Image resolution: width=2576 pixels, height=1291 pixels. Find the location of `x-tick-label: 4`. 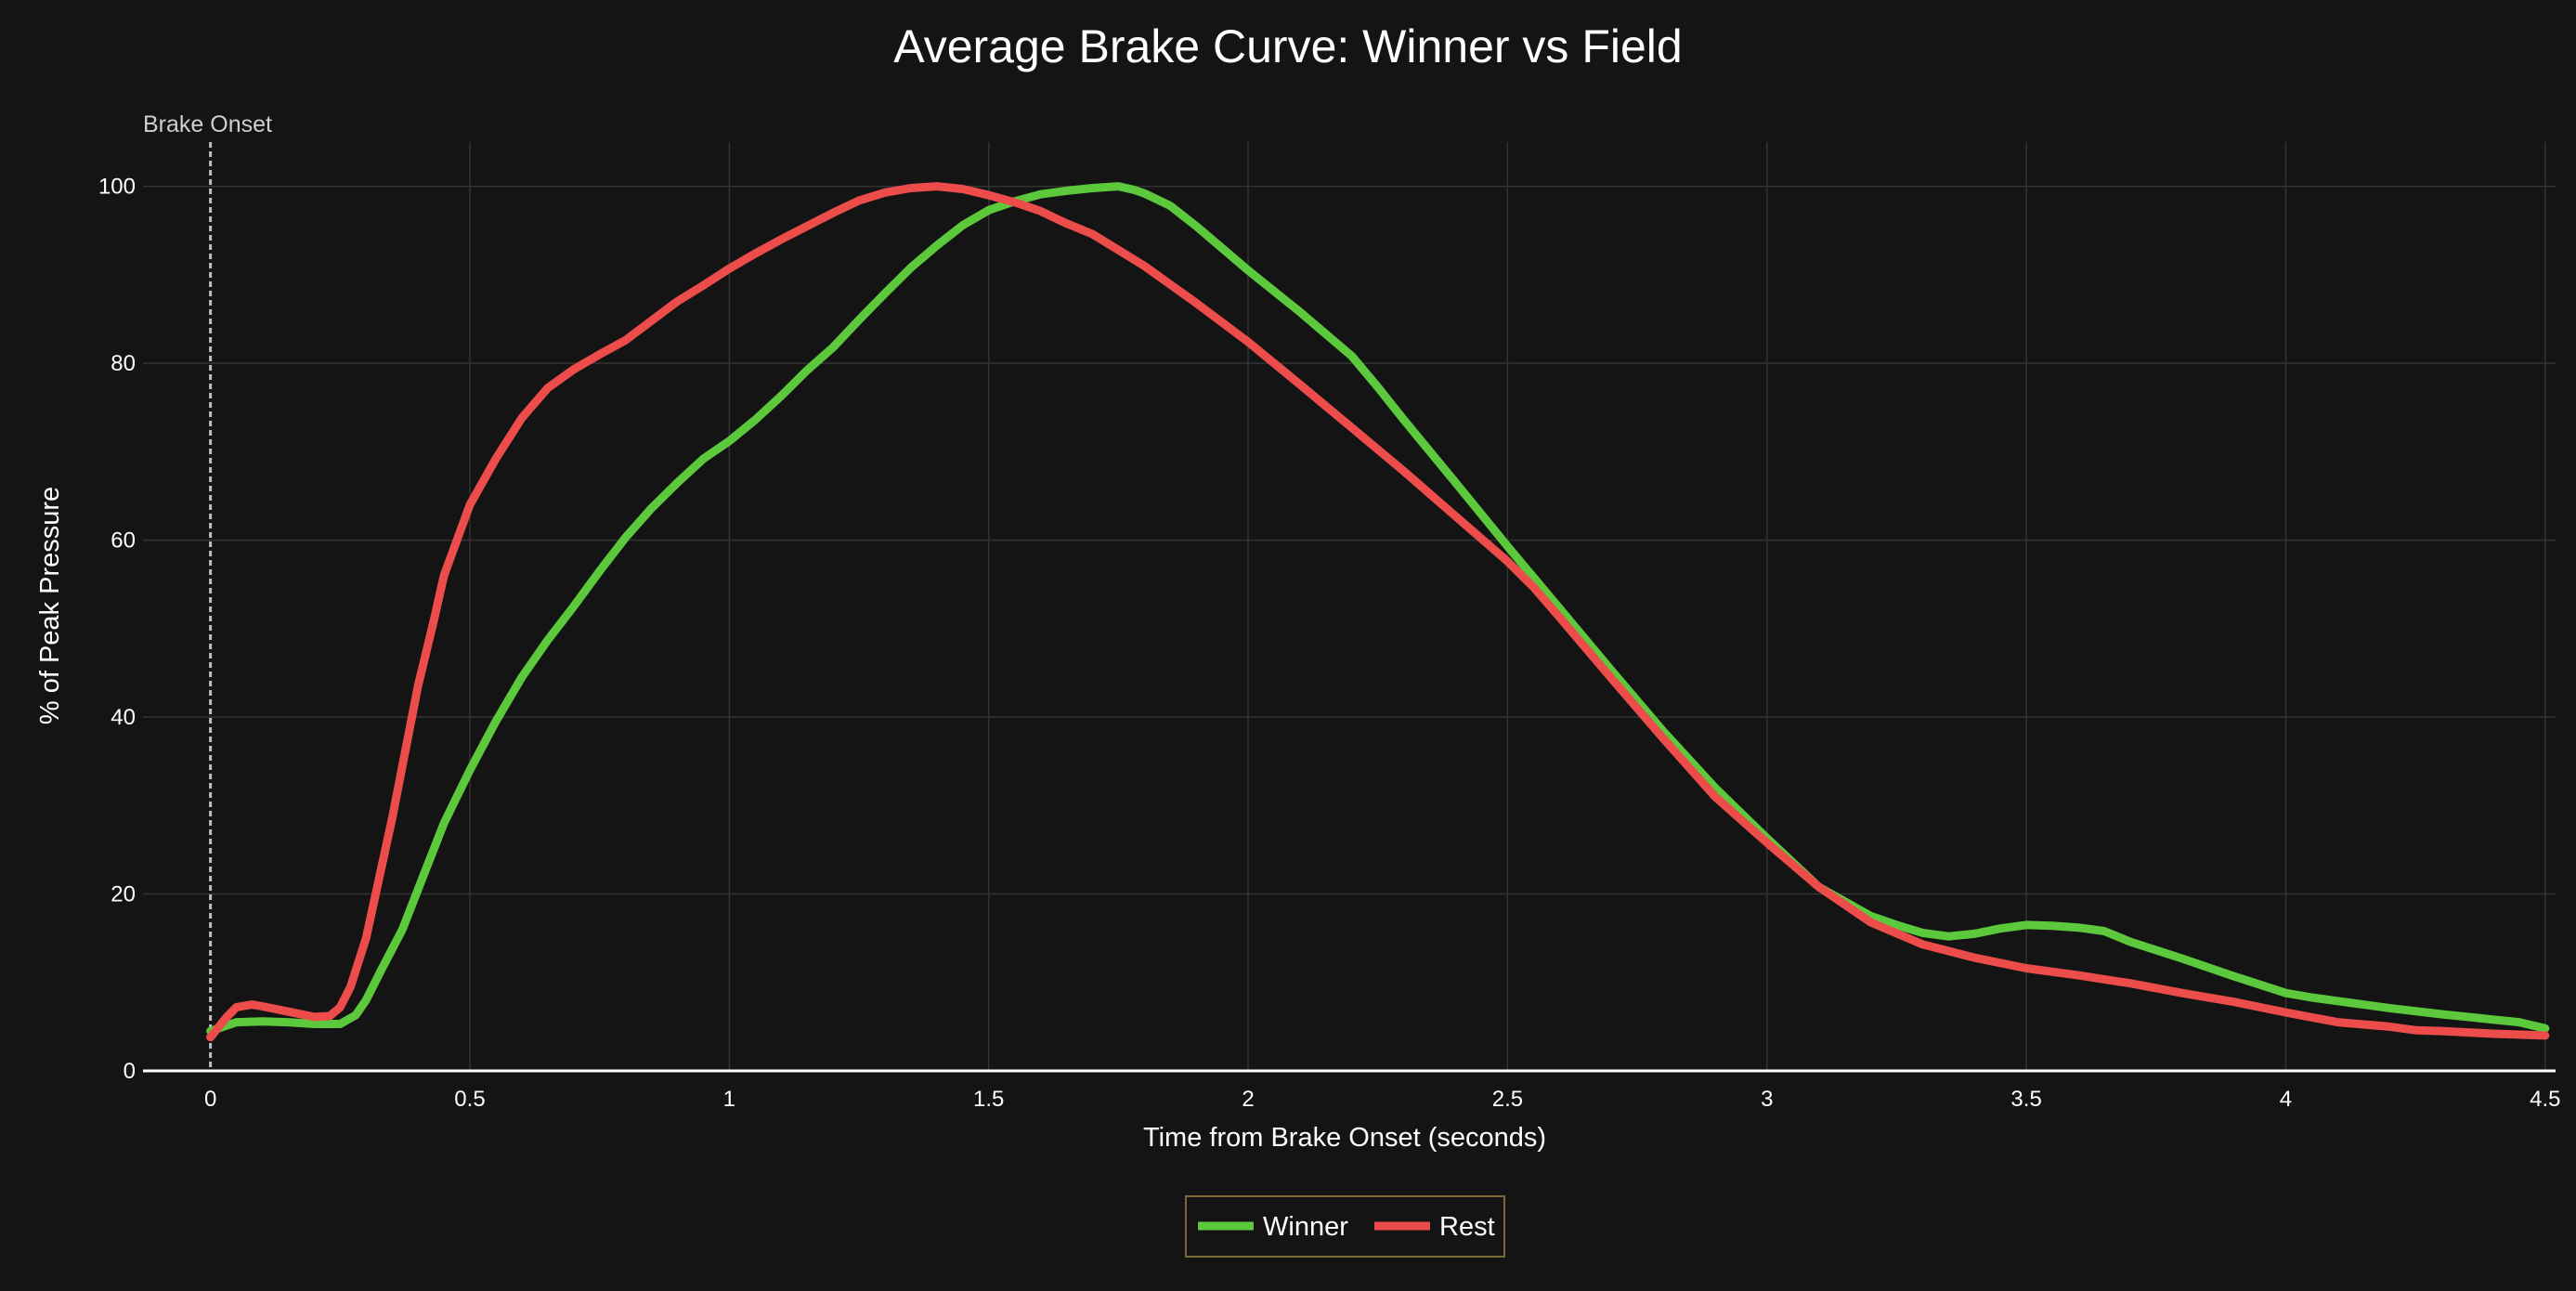

x-tick-label: 4 is located at coordinates (2286, 1099).